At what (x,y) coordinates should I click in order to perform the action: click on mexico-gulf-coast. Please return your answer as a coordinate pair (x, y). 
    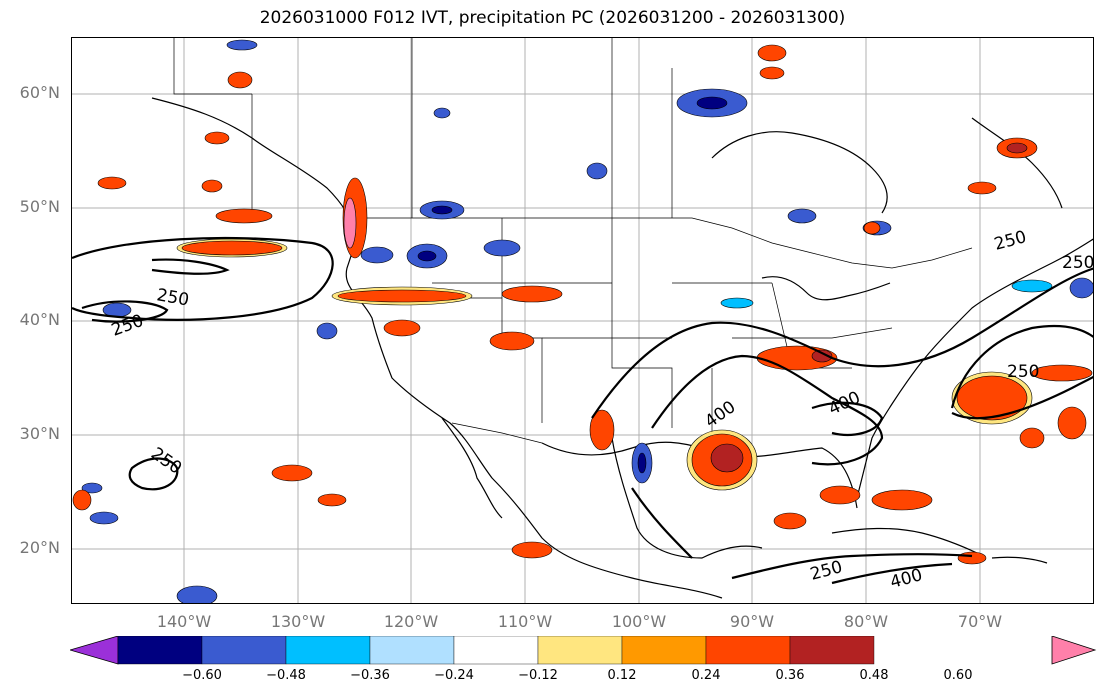
    Looking at the image, I should click on (687, 498).